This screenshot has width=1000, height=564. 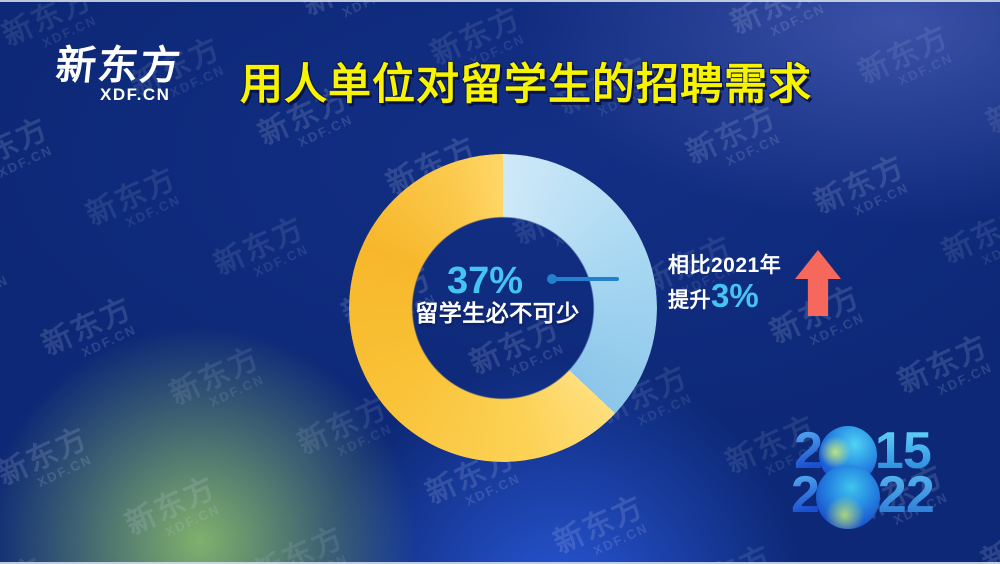 What do you see at coordinates (135, 94) in the screenshot?
I see `brand-logo-domain: XDF.CN` at bounding box center [135, 94].